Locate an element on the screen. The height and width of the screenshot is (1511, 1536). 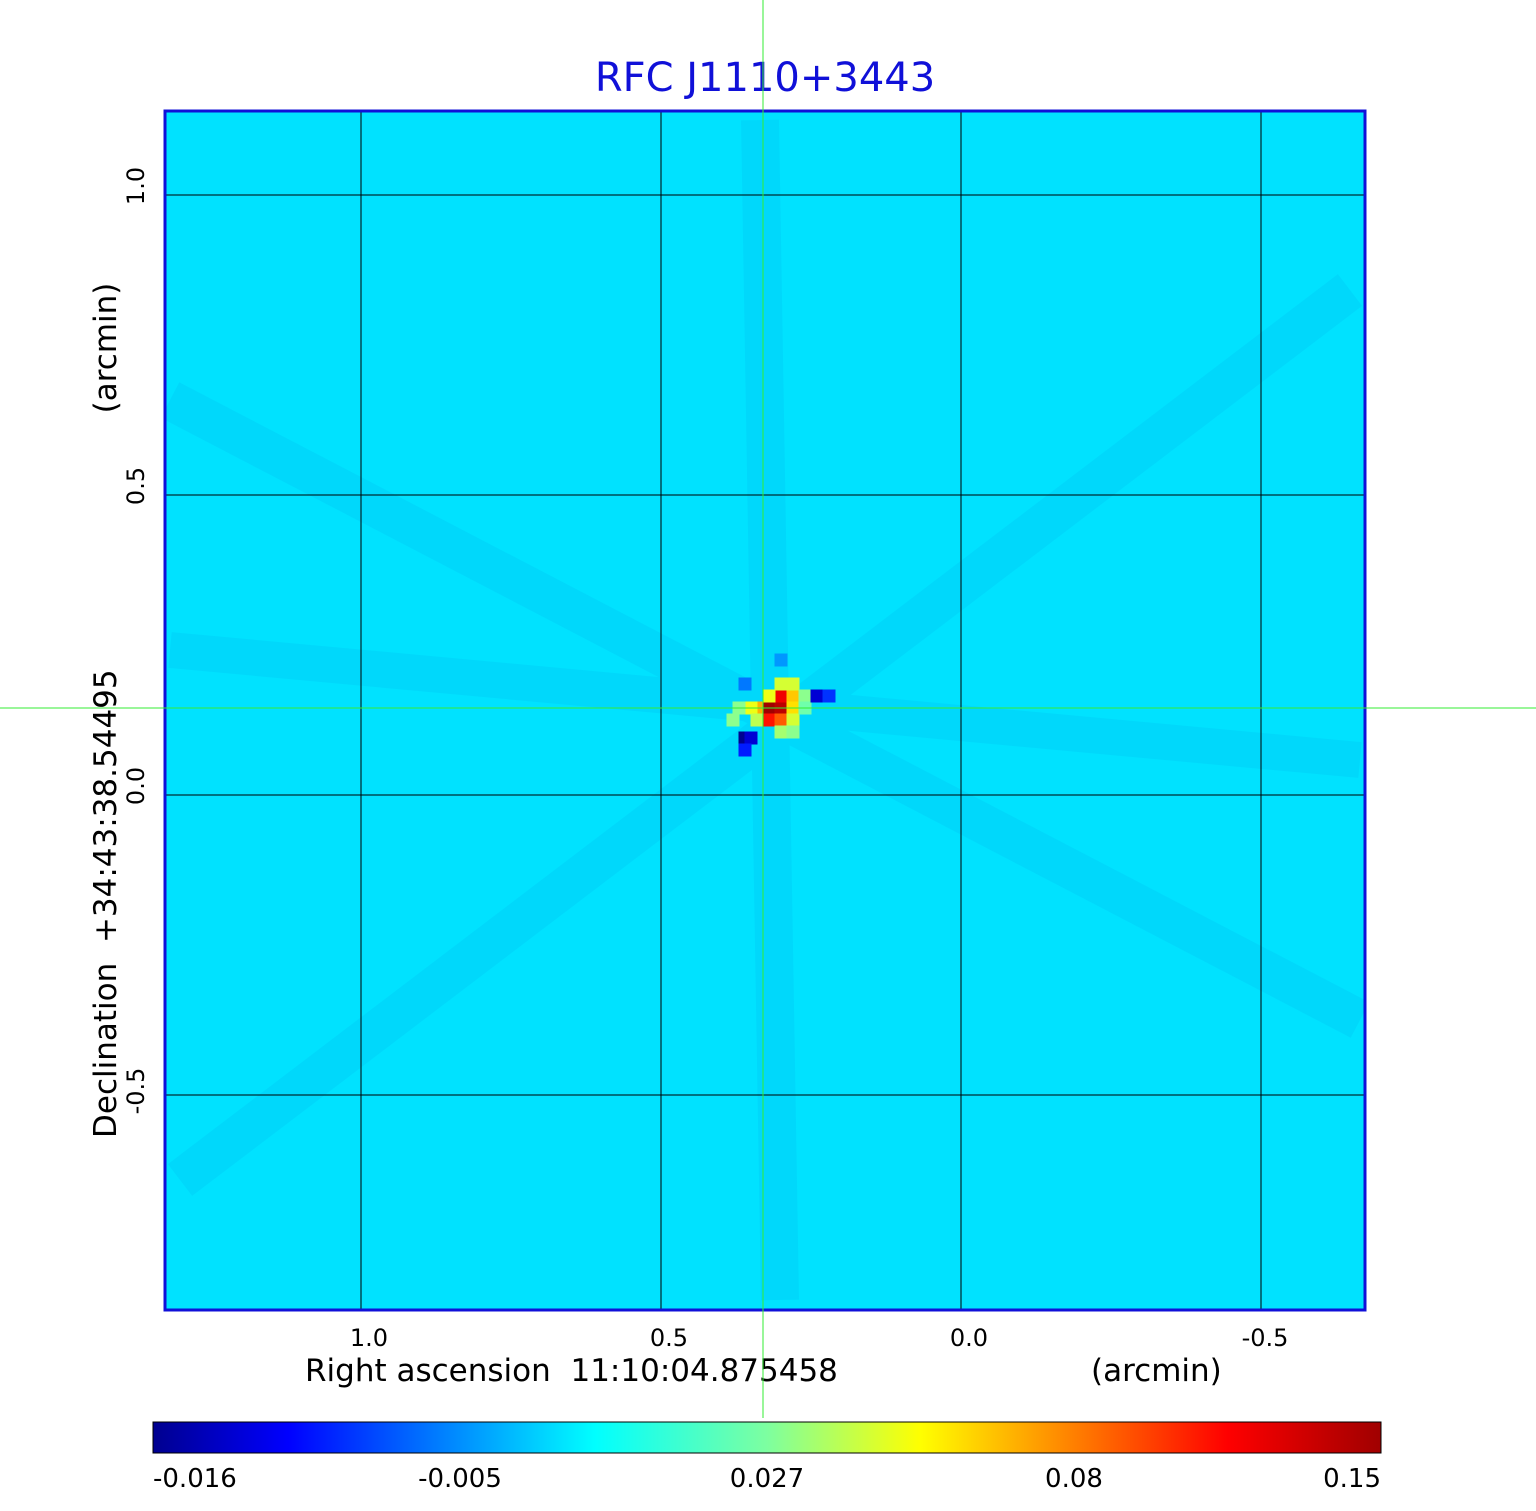
y-tick-label: -0.5 is located at coordinates (136, 1091).